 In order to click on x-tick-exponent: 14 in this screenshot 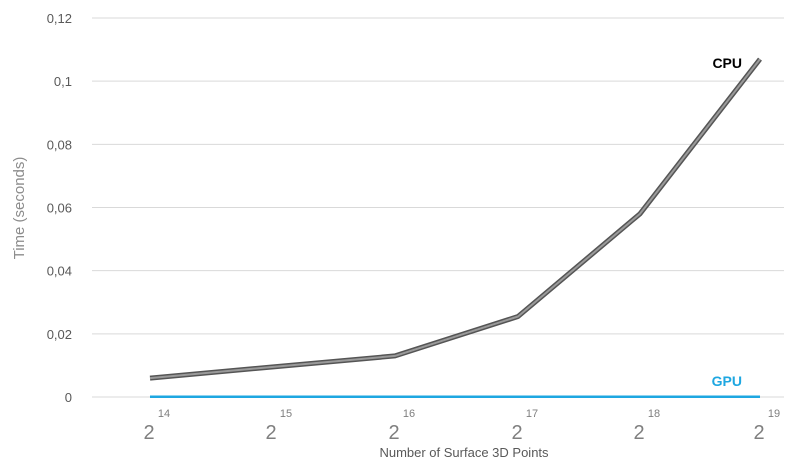, I will do `click(164, 414)`.